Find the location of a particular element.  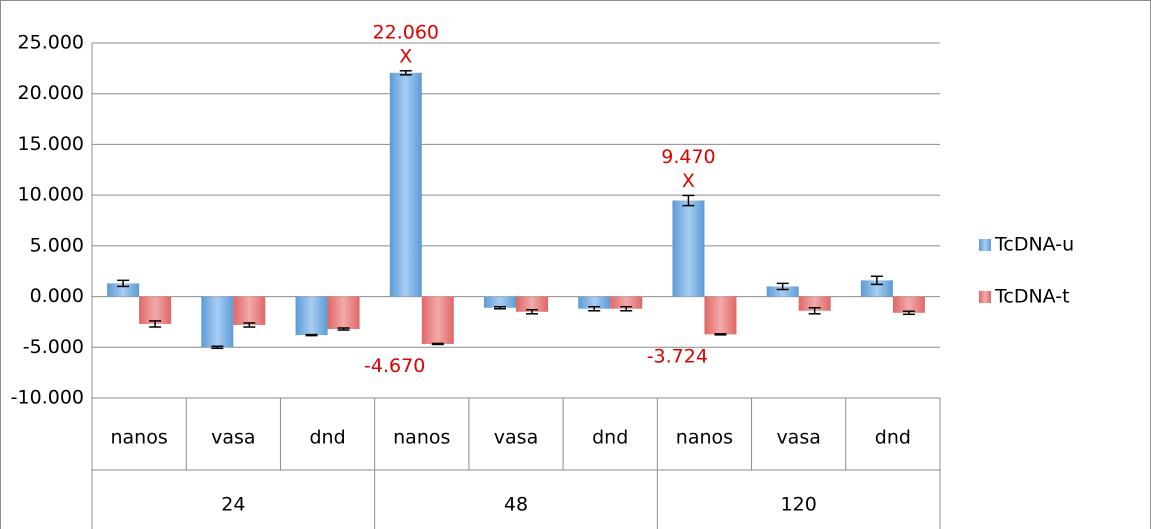

group-label: 24 is located at coordinates (233, 505).